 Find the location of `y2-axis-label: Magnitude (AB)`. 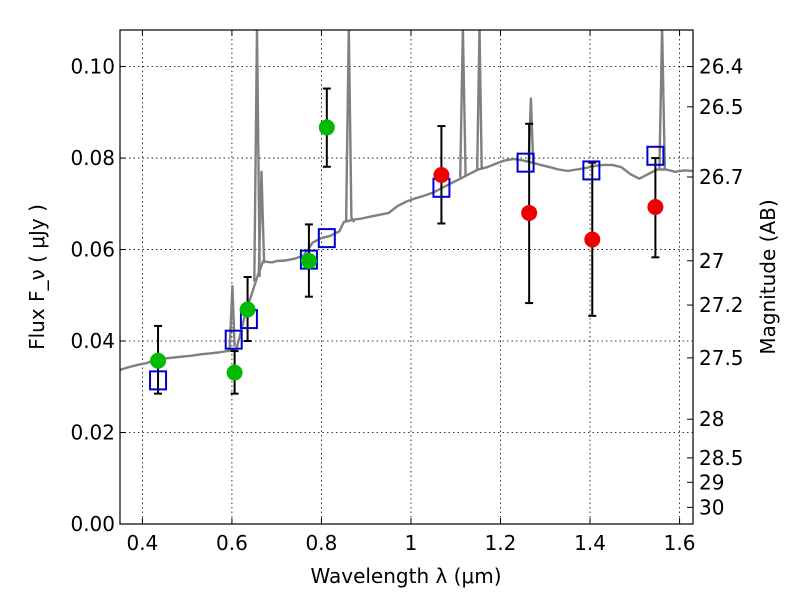

y2-axis-label: Magnitude (AB) is located at coordinates (768, 276).